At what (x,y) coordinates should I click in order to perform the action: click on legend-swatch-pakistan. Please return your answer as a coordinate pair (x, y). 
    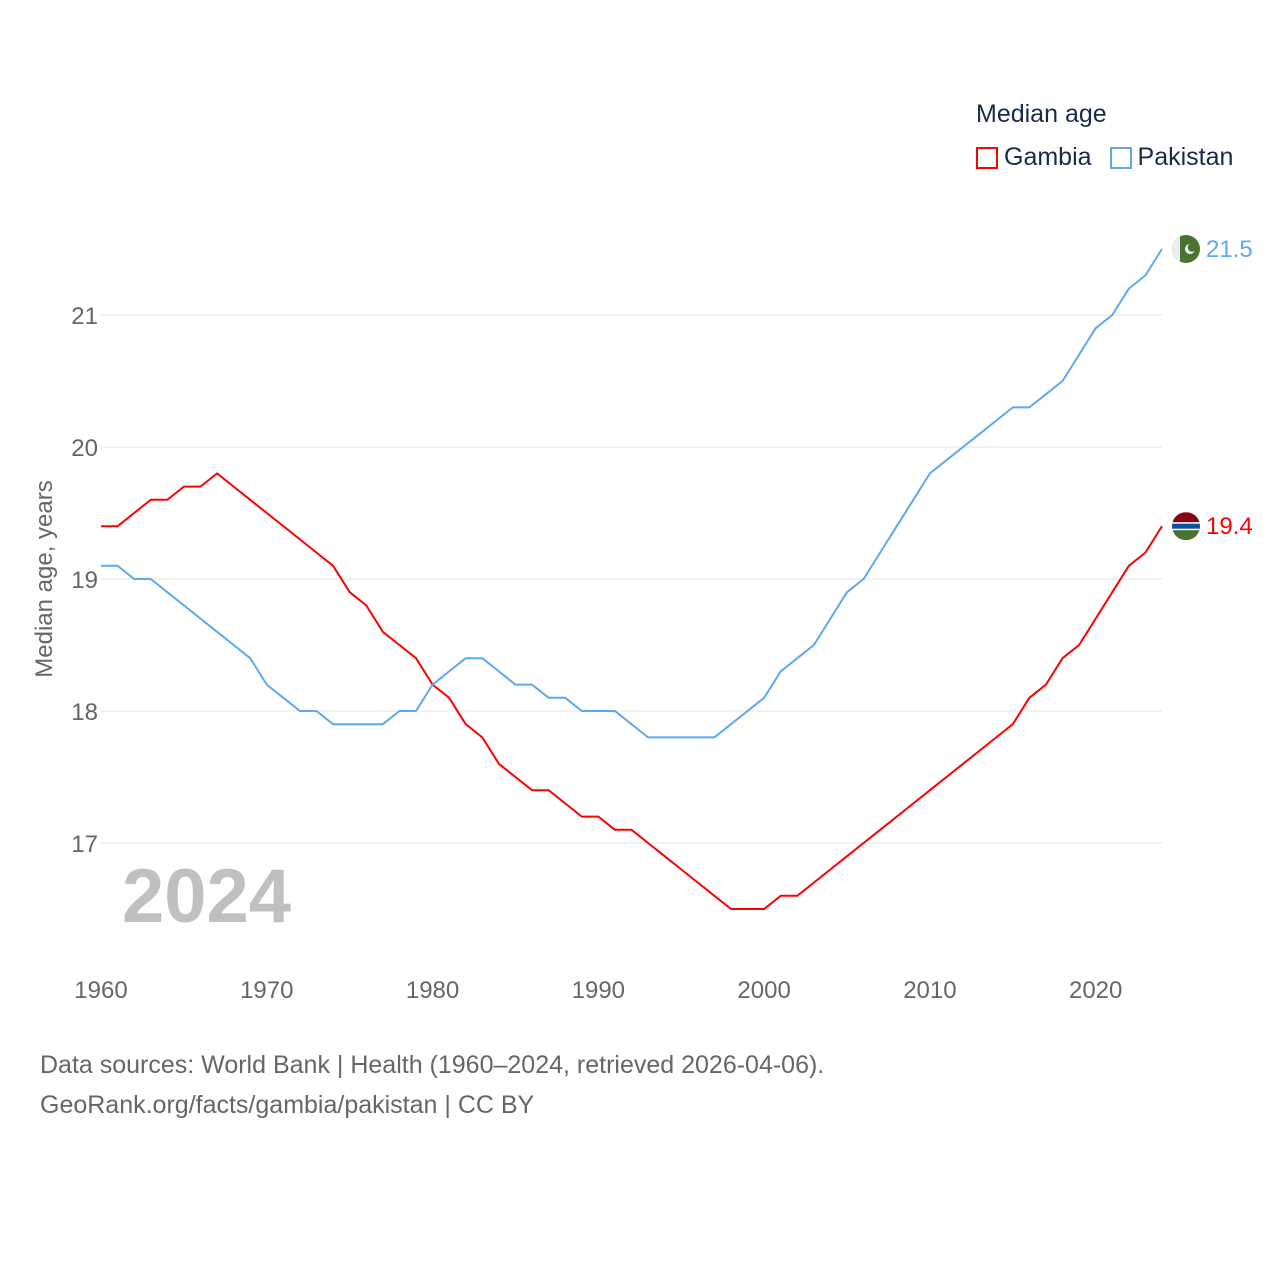
    Looking at the image, I should click on (1120, 157).